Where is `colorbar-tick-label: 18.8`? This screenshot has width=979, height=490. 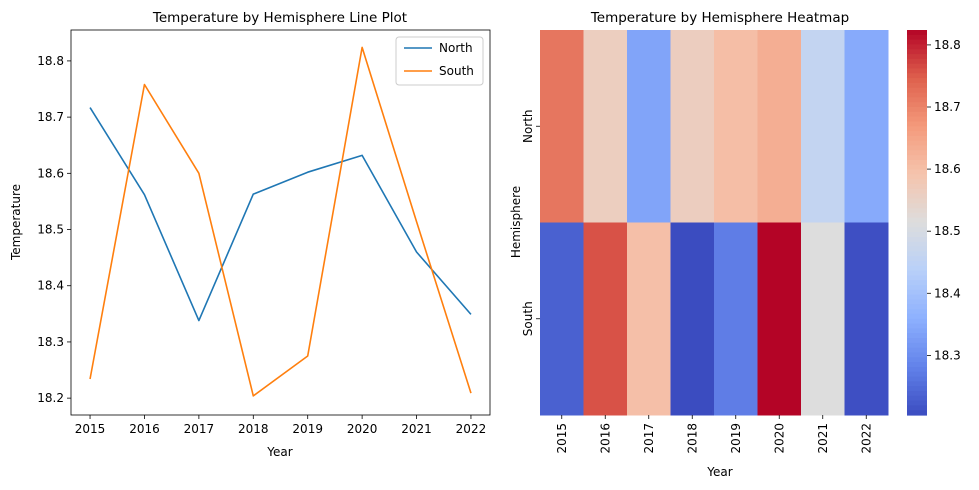
colorbar-tick-label: 18.8 is located at coordinates (947, 45).